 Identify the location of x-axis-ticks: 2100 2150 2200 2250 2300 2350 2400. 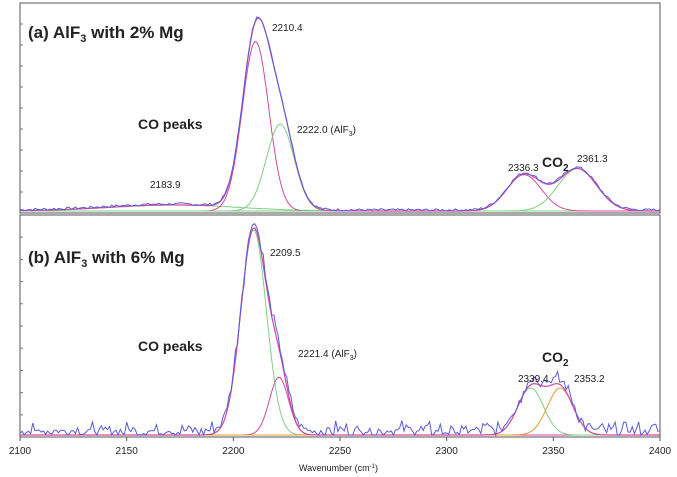
(340, 447).